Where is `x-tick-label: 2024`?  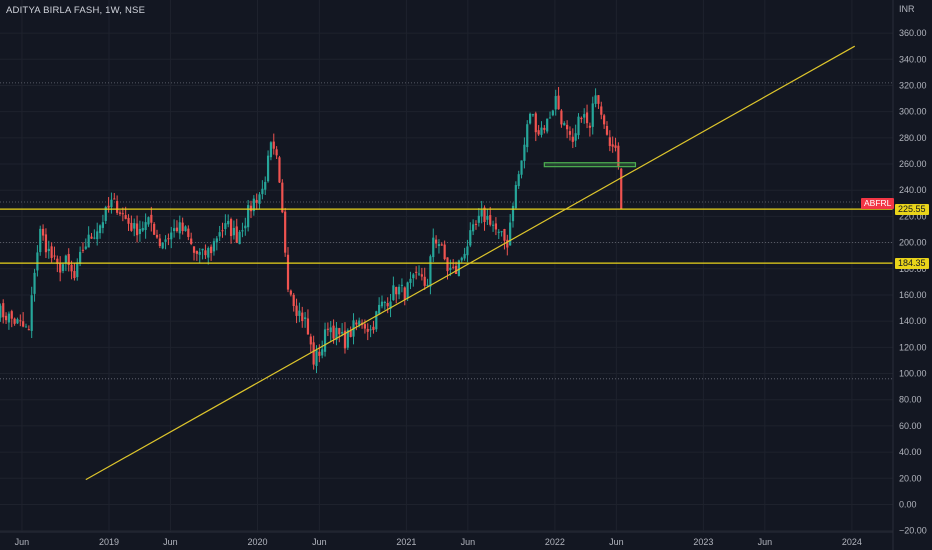 x-tick-label: 2024 is located at coordinates (852, 542).